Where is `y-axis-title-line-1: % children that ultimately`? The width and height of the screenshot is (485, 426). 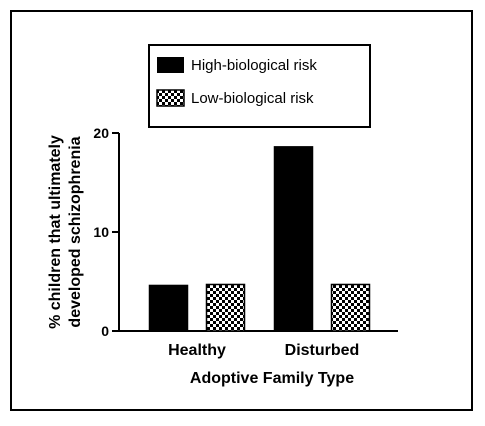
y-axis-title-line-1: % children that ultimately is located at coordinates (55, 232).